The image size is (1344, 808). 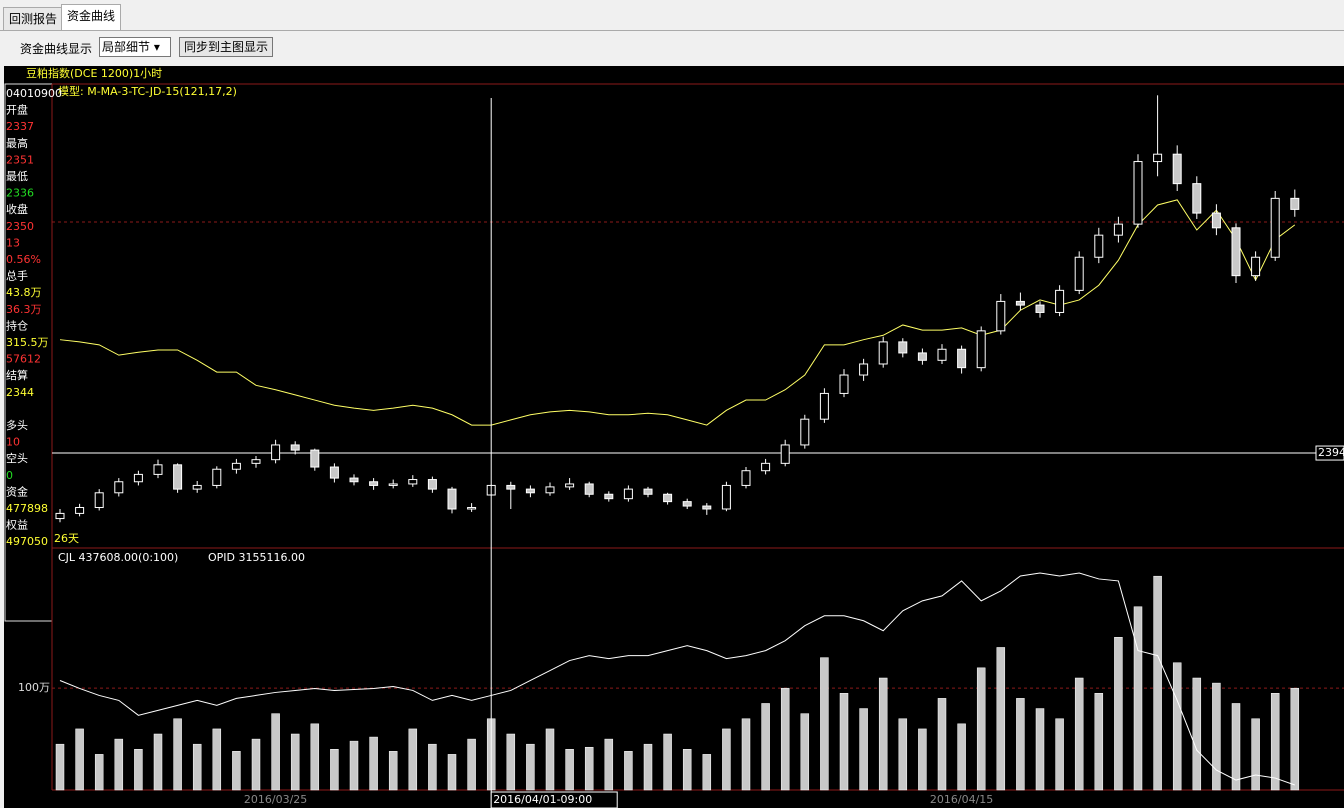 I want to click on tab-active: 资金曲线, so click(x=91, y=17).